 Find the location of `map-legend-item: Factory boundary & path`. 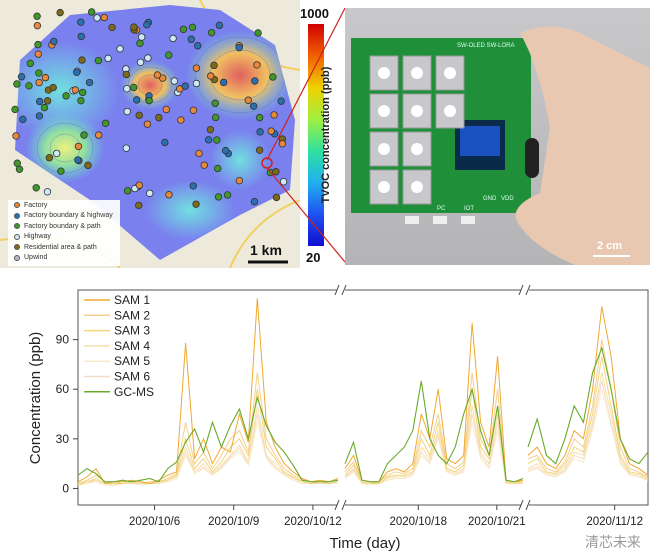

map-legend-item: Factory boundary & path is located at coordinates (64, 226).